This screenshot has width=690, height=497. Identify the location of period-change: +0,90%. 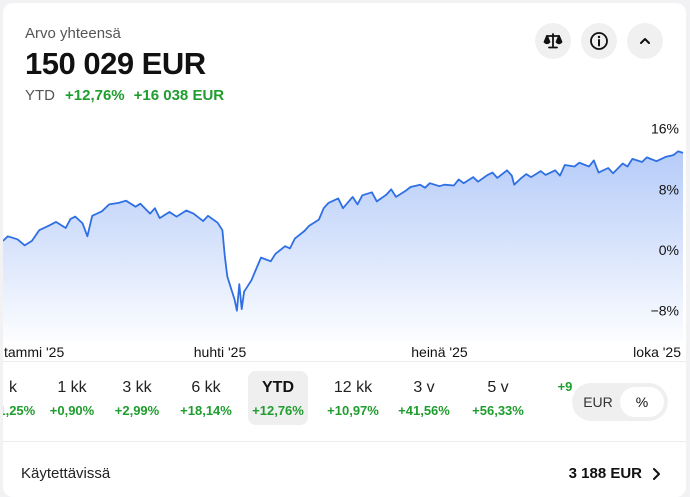
(72, 410).